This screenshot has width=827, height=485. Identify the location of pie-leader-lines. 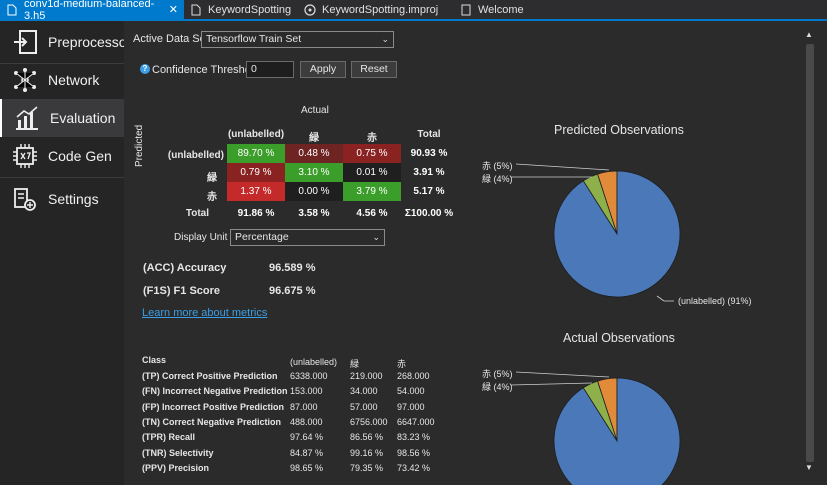
(592, 274).